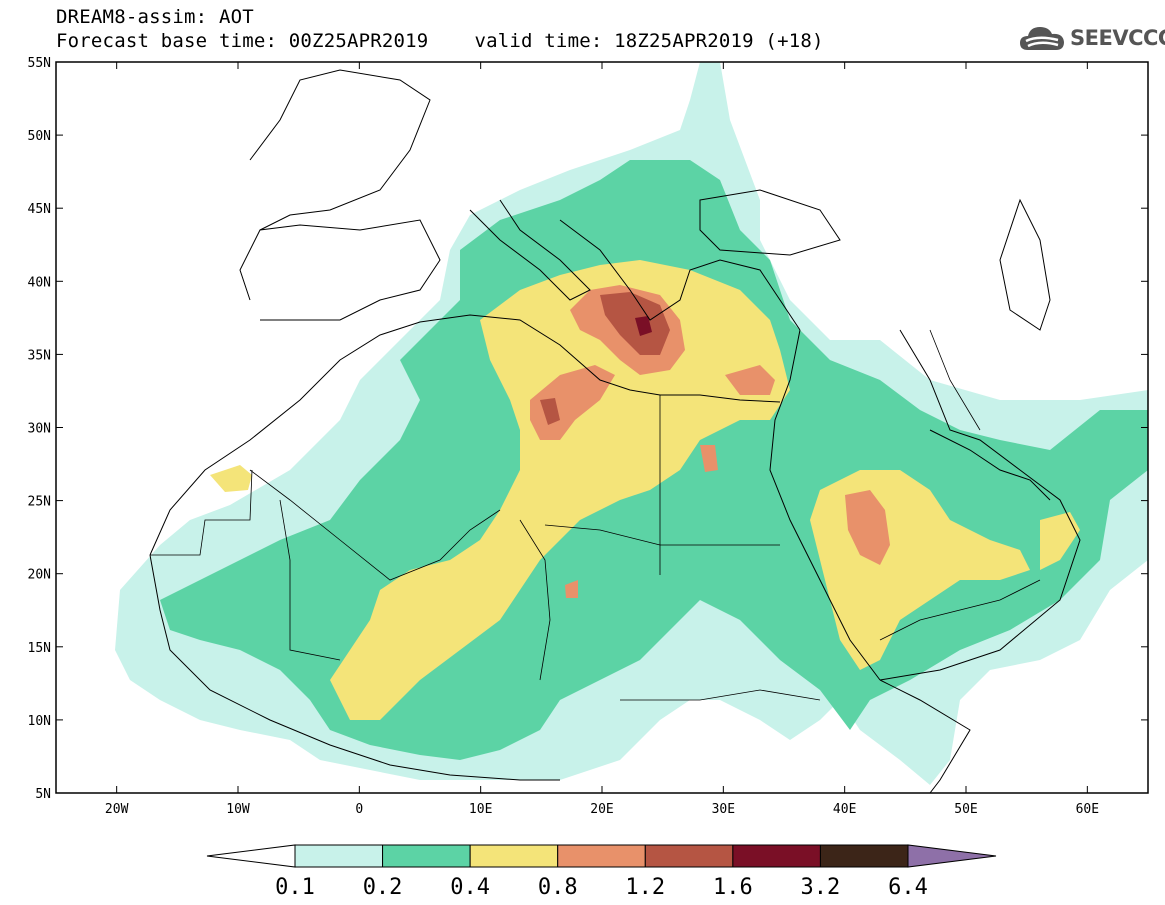 Image resolution: width=1165 pixels, height=905 pixels. What do you see at coordinates (310, 580) in the screenshot?
I see `border-mali-mauritania` at bounding box center [310, 580].